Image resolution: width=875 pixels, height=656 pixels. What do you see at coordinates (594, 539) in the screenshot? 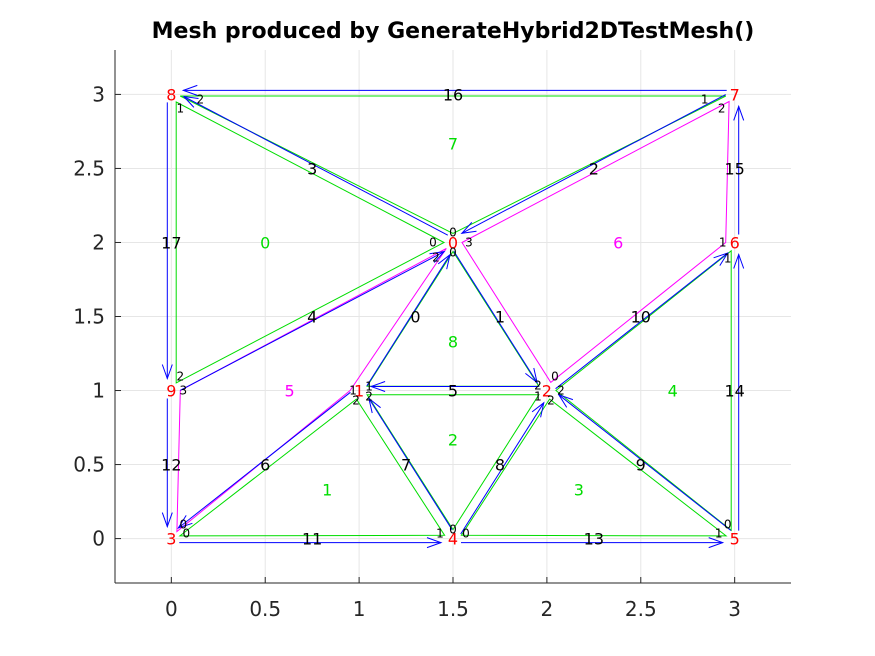
I see `edge-label: 13` at bounding box center [594, 539].